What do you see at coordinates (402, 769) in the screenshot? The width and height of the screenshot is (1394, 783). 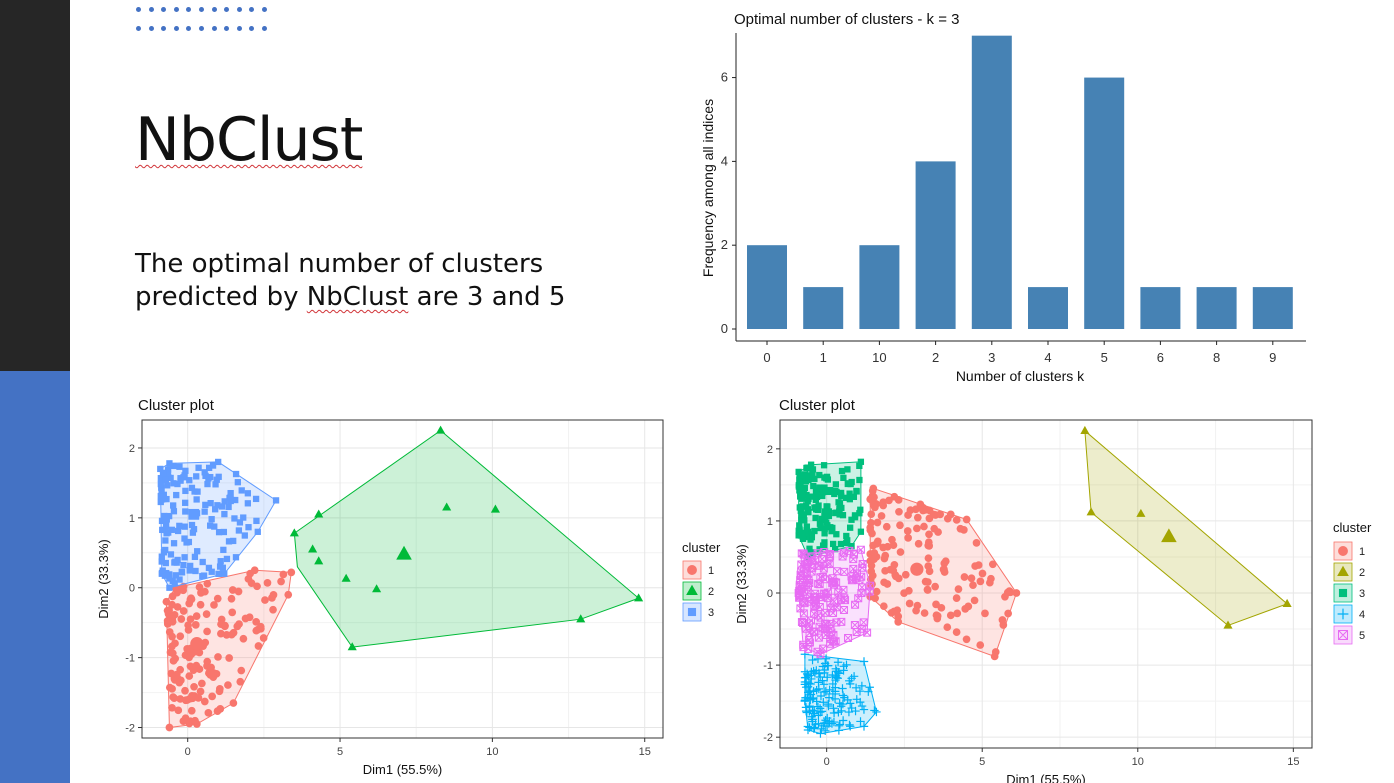 I see `x-axis-label: Dim1 (55.5%)` at bounding box center [402, 769].